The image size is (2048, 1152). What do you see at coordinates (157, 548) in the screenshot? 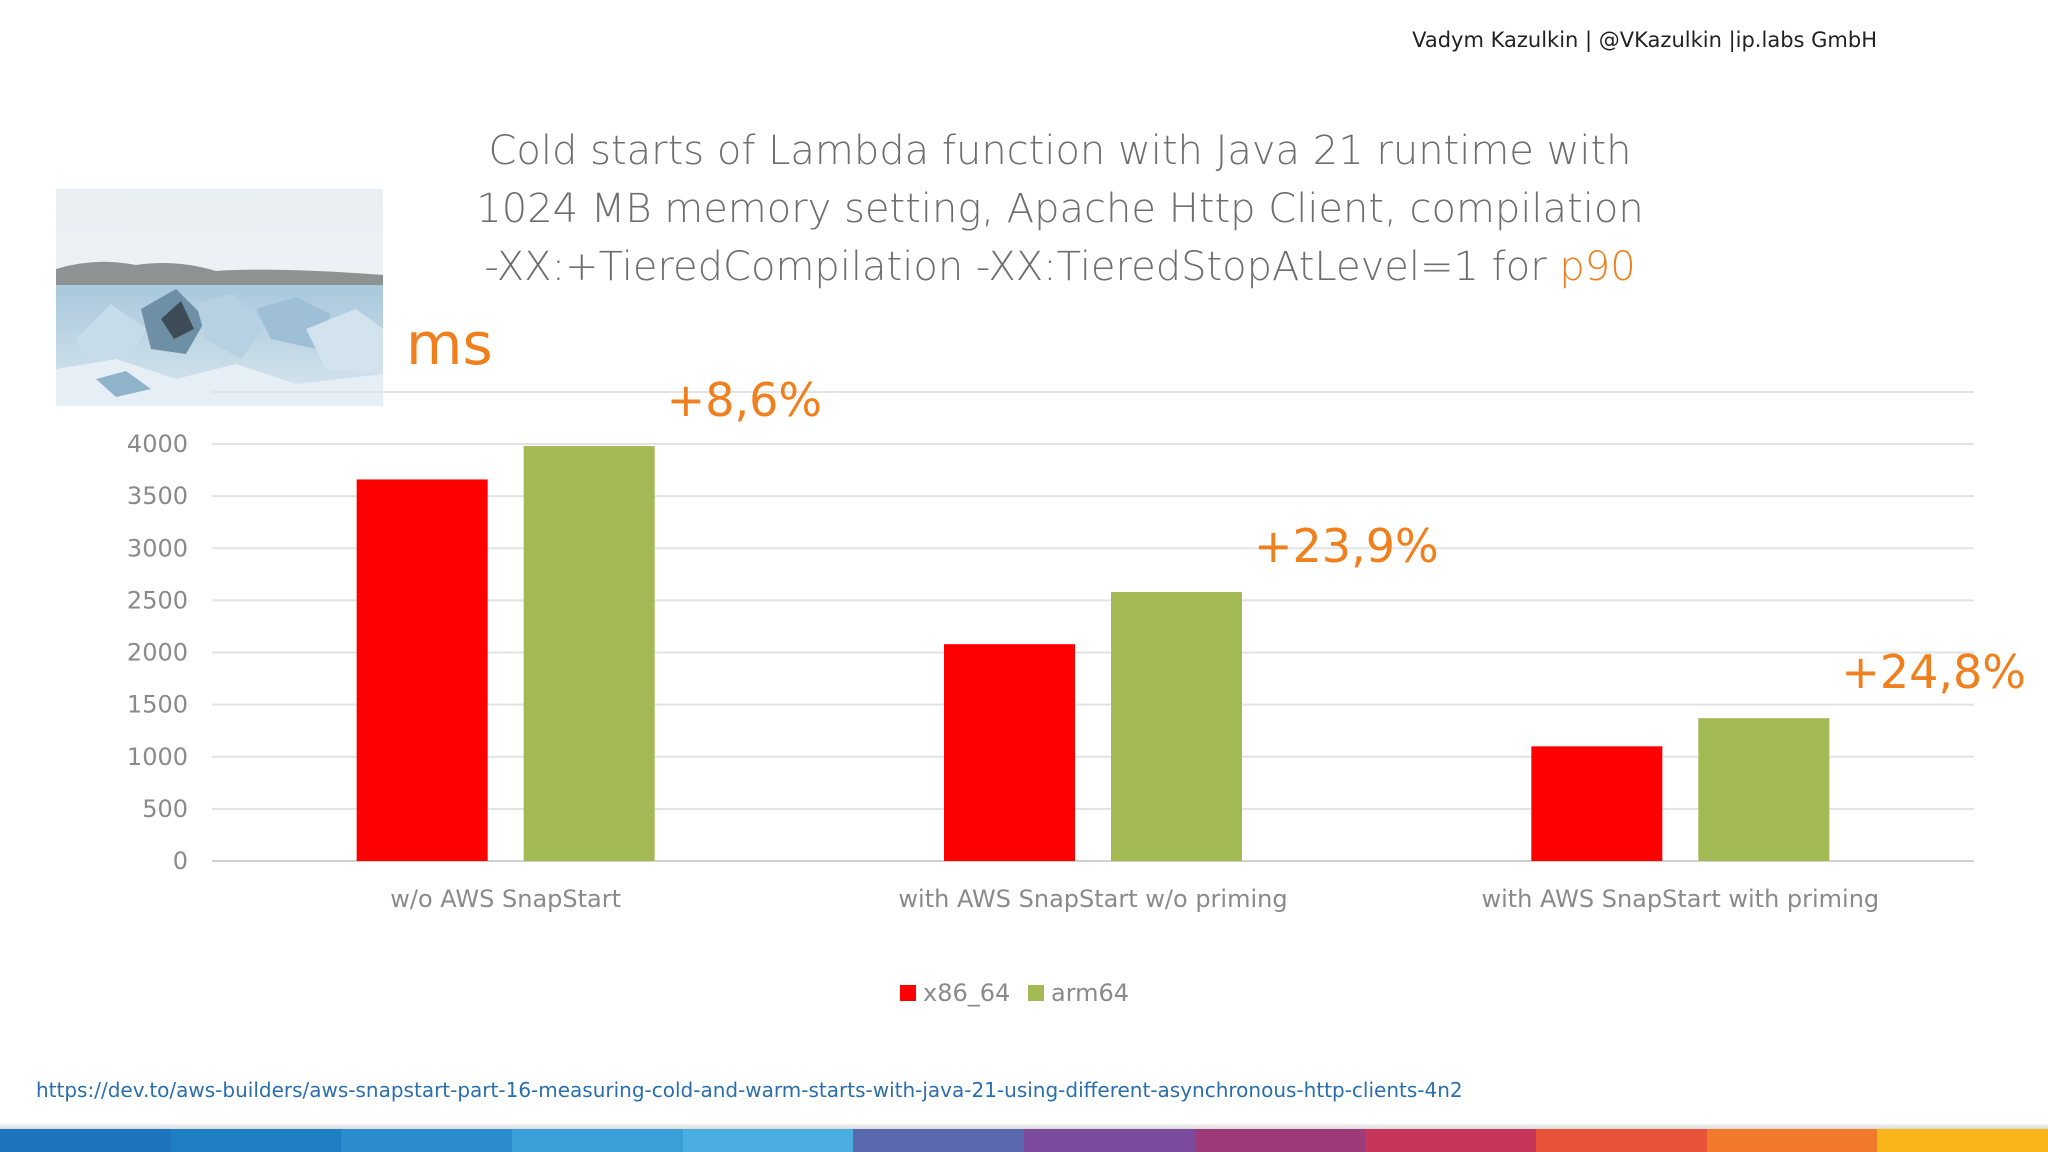
I see `y-tick-label: 3000` at bounding box center [157, 548].